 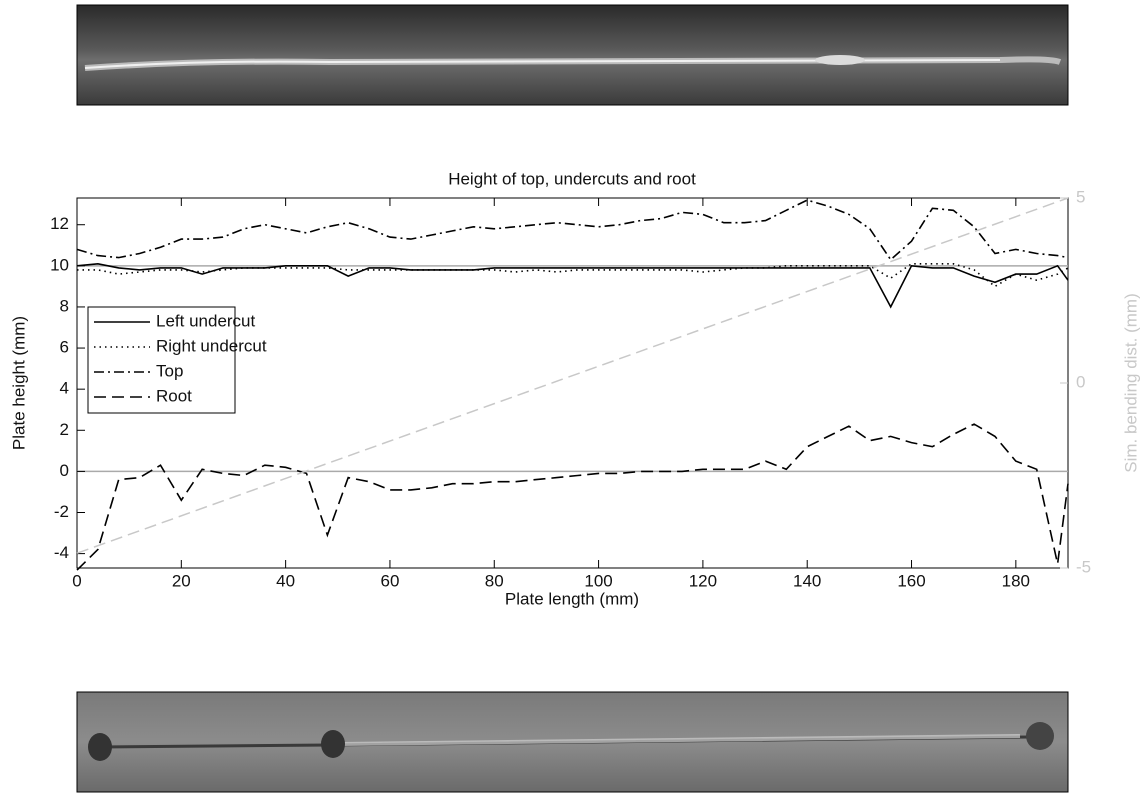 What do you see at coordinates (161, 360) in the screenshot?
I see `legend-box` at bounding box center [161, 360].